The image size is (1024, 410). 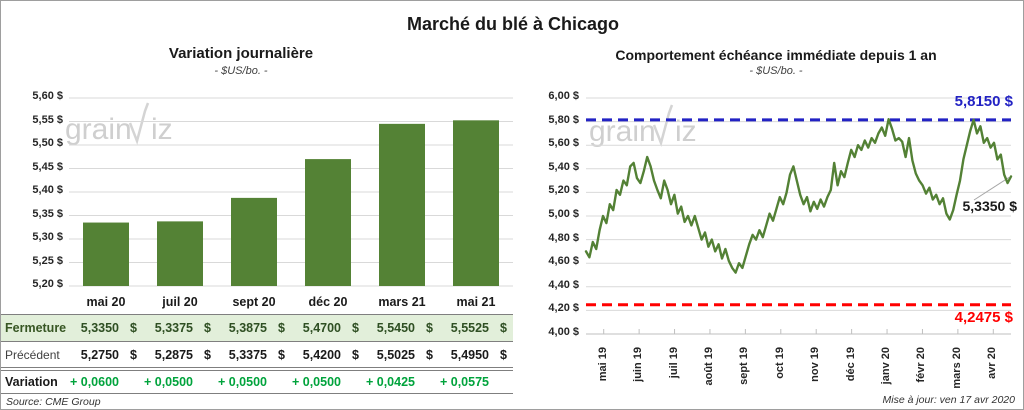 What do you see at coordinates (254, 301) in the screenshot?
I see `category-label: sept 20` at bounding box center [254, 301].